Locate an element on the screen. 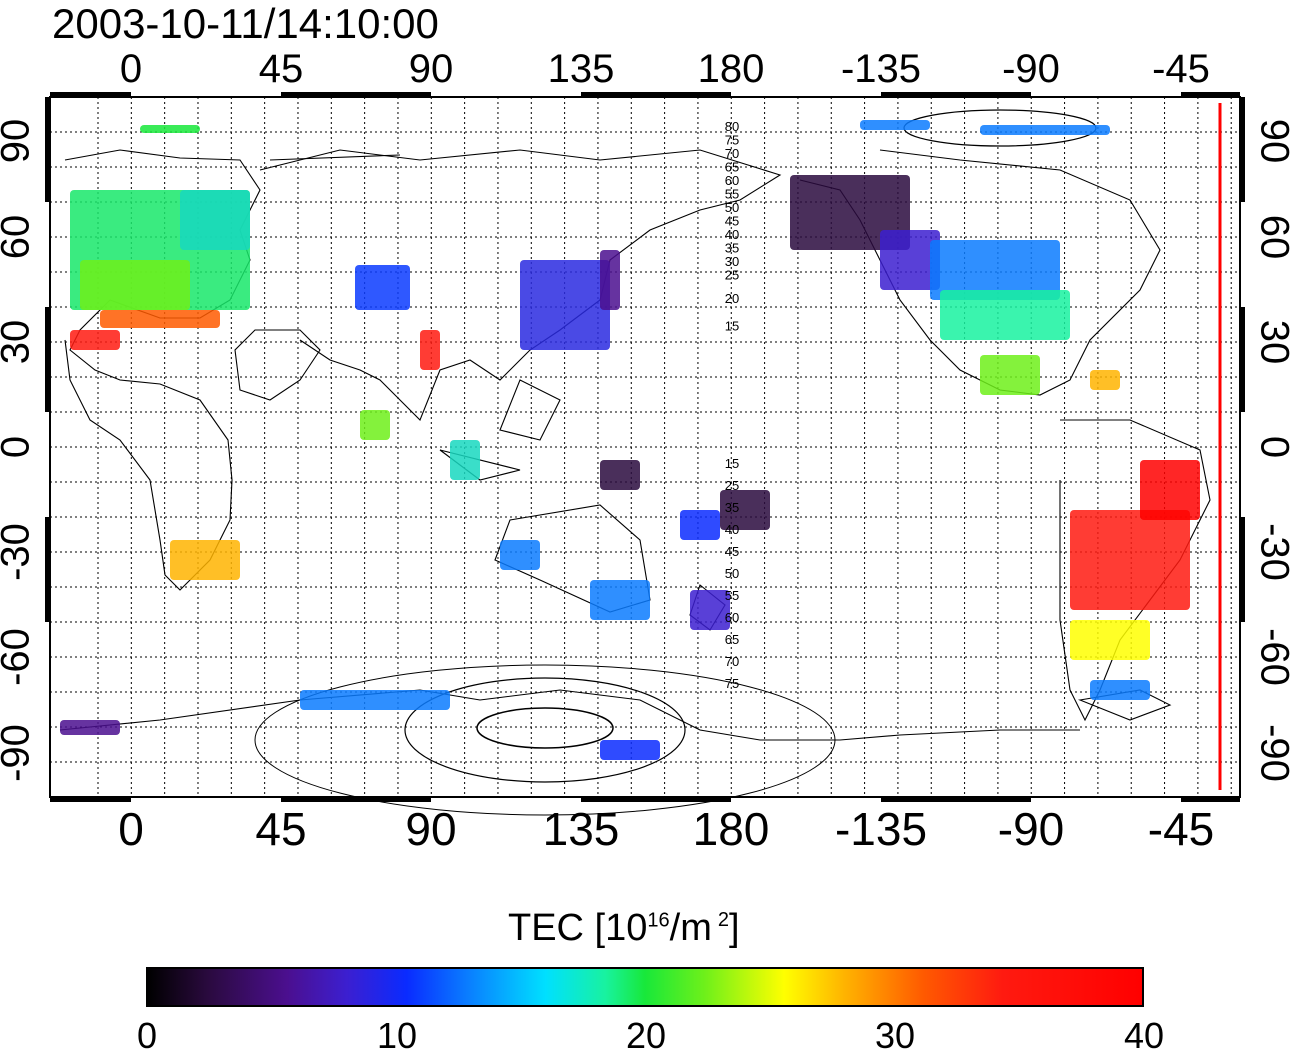 Image resolution: width=1292 pixels, height=1057 pixels. plot-title: 2003-10-11/14:10:00 is located at coordinates (245, 23).